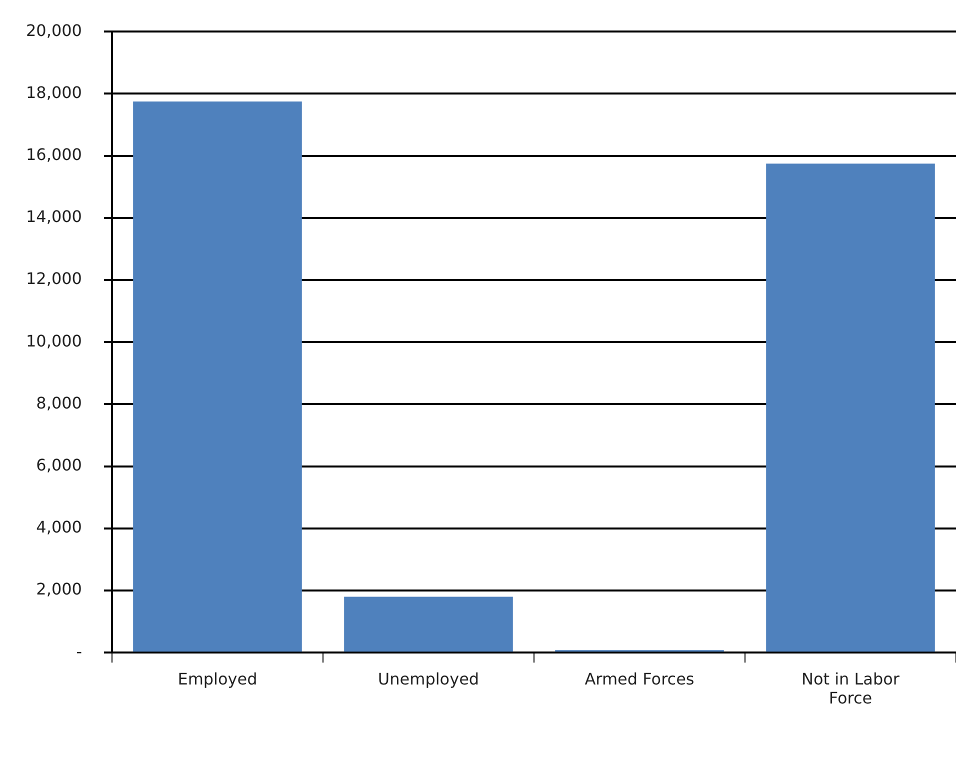  What do you see at coordinates (639, 678) in the screenshot?
I see `x-tick-label: Armed Forces` at bounding box center [639, 678].